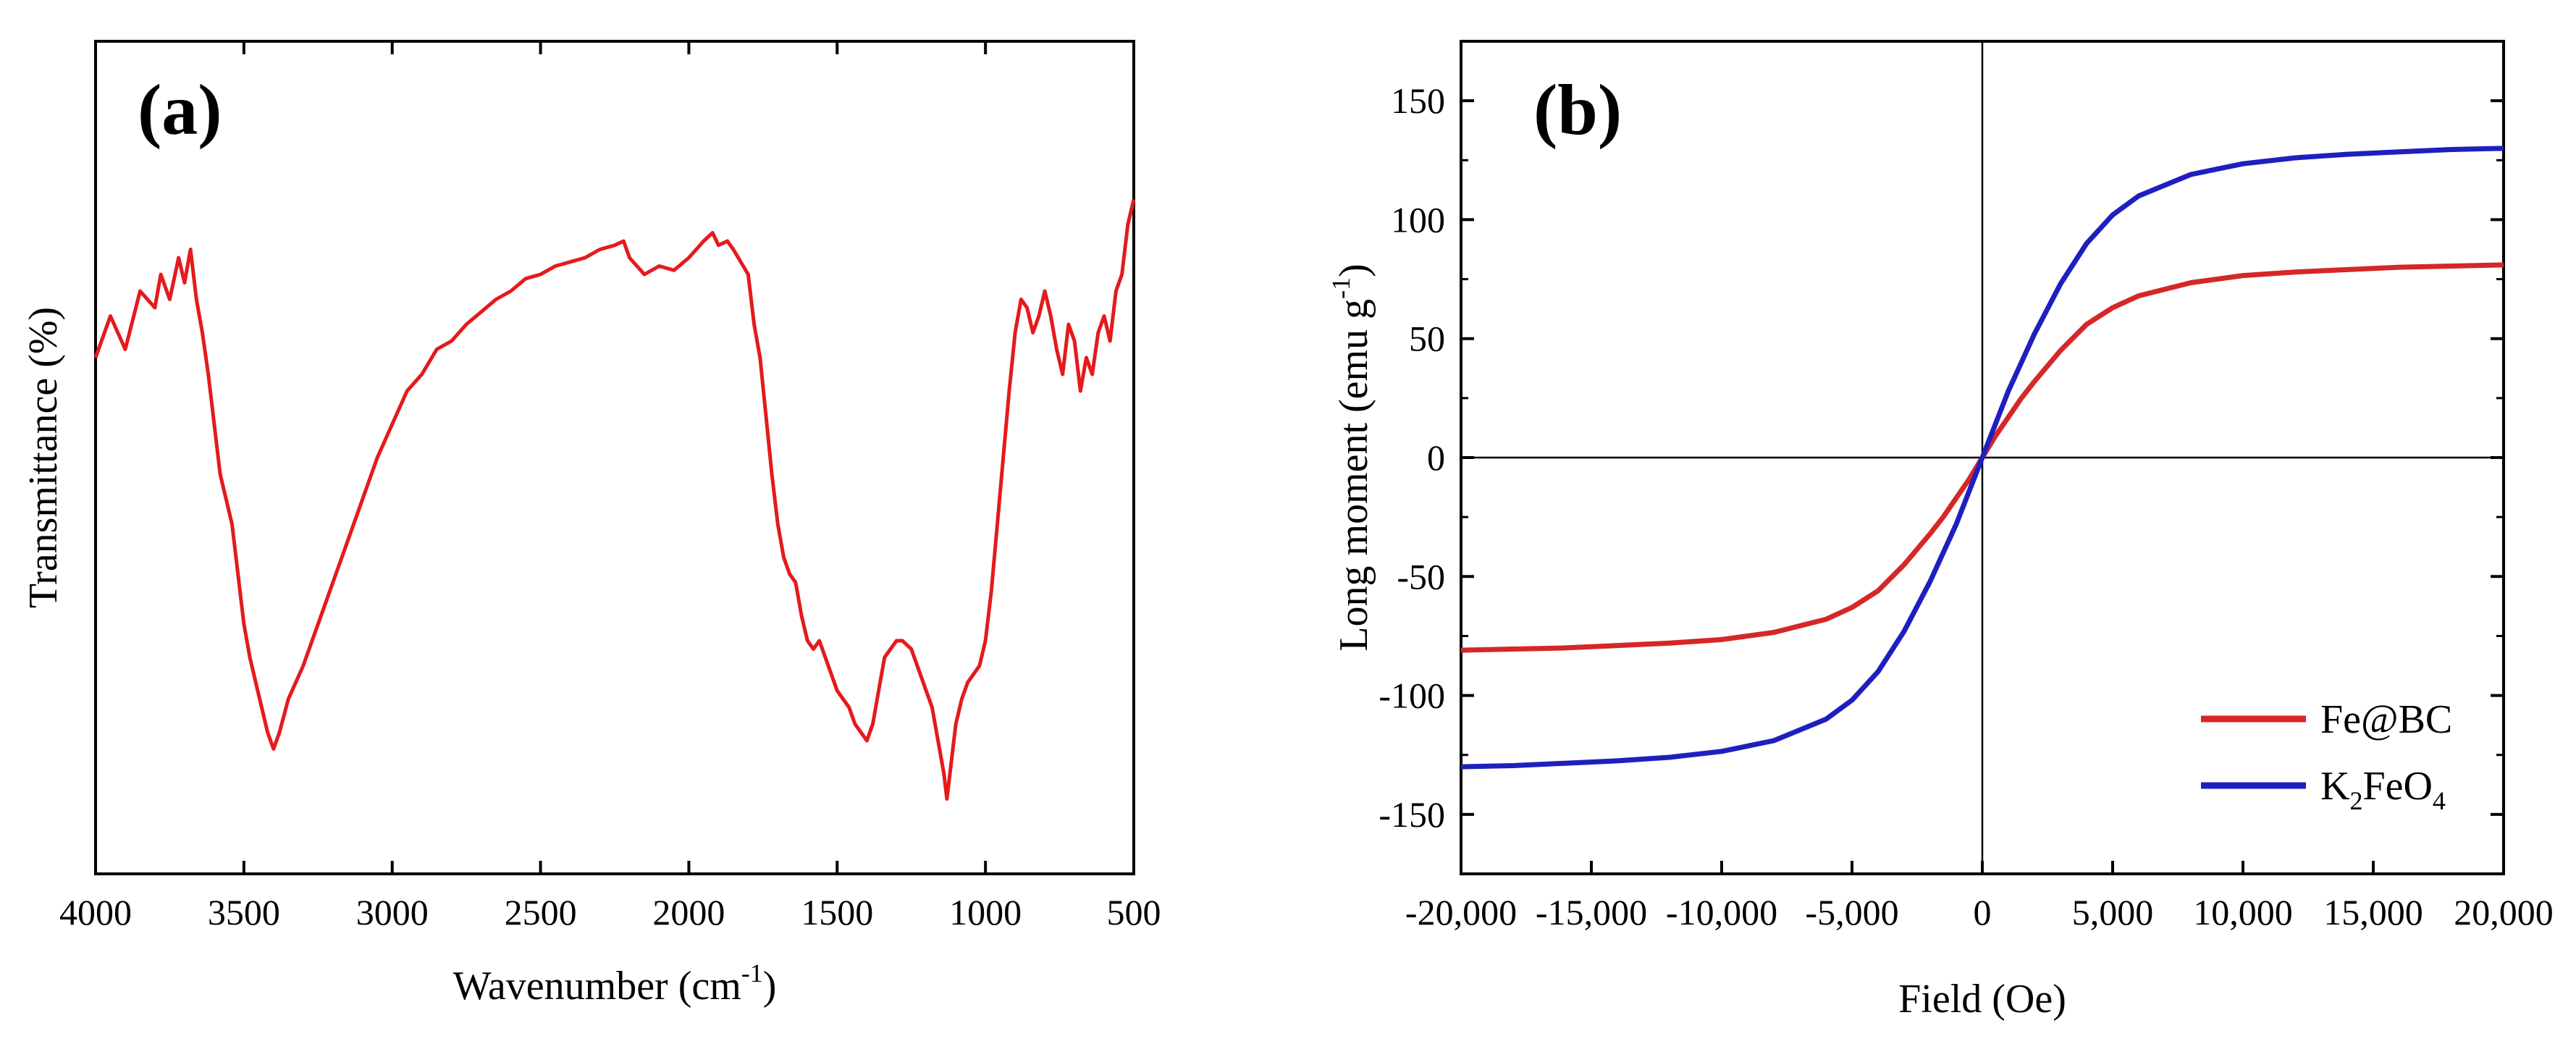 The image size is (2576, 1044). Describe the element at coordinates (1421, 576) in the screenshot. I see `panel-b-y-tick-label: -50` at that location.